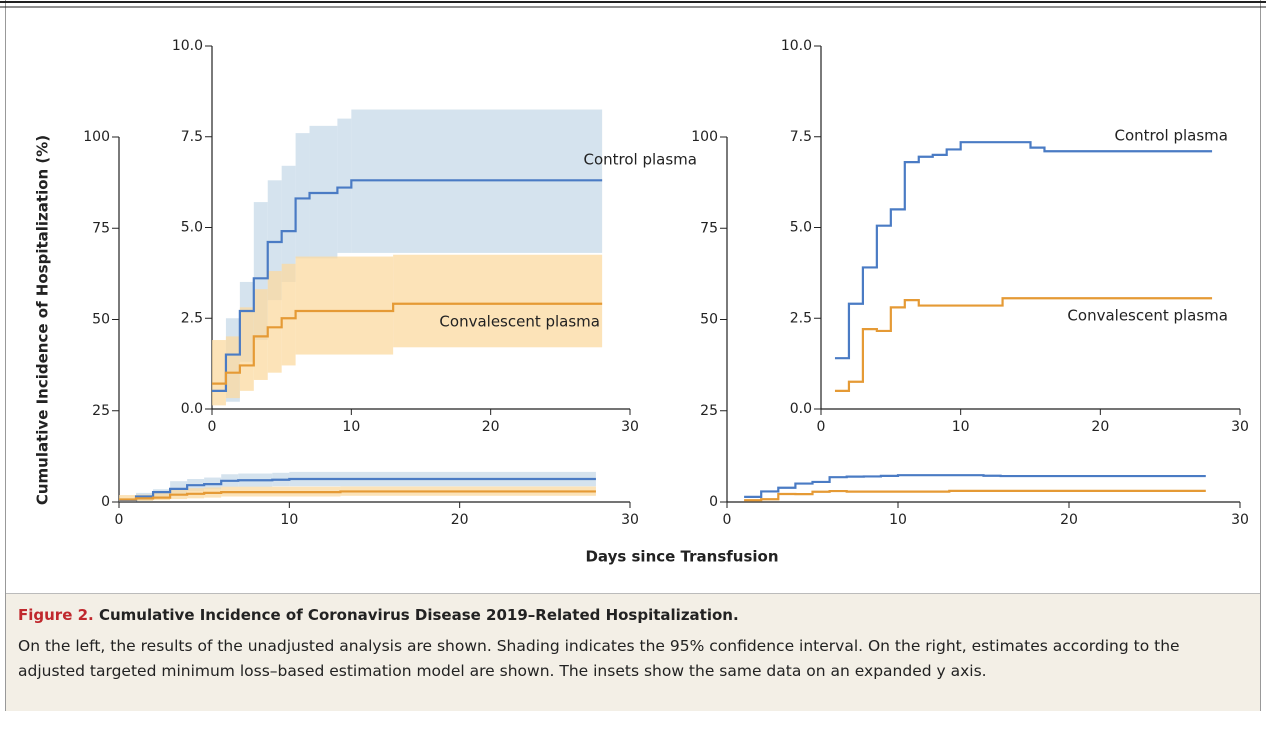  I want to click on x-axis-label: Days since Transfusion, so click(681, 557).